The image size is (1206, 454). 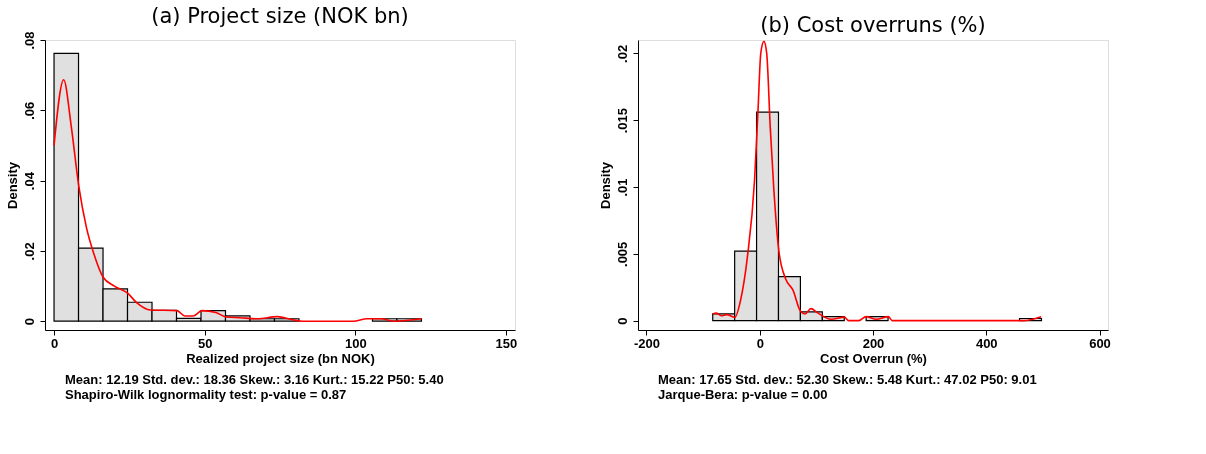 I want to click on text: Jarque-Bera: p-value = 0.00, so click(x=743, y=394).